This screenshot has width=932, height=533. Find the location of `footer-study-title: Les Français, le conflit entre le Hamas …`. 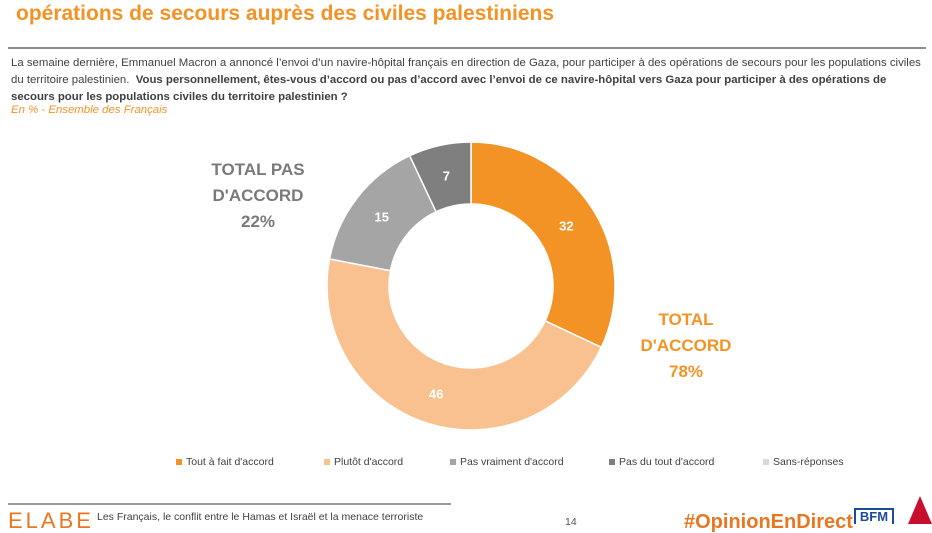

footer-study-title: Les Français, le conflit entre le Hamas … is located at coordinates (260, 517).